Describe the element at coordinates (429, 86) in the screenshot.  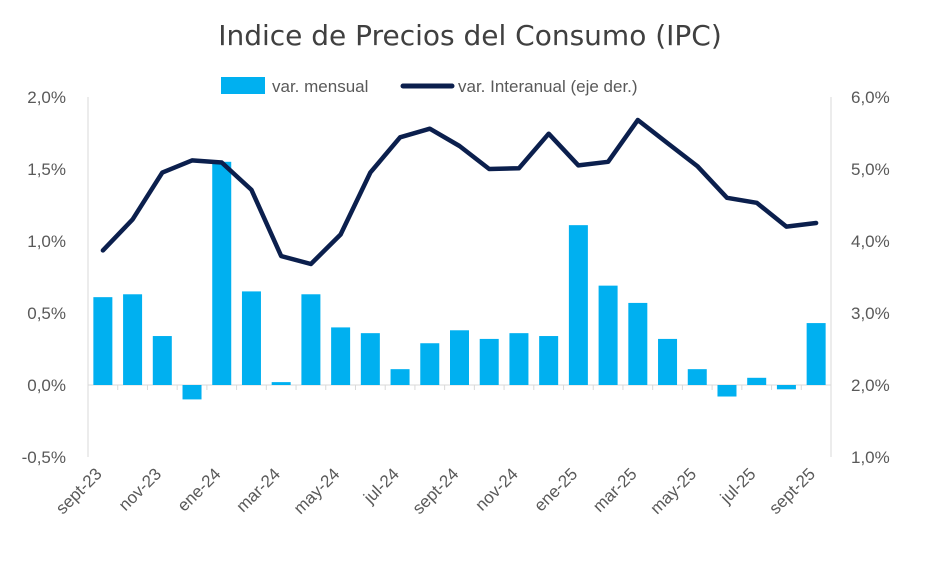
I see `legend: var. mensual var. Interanual (eje der.)` at that location.